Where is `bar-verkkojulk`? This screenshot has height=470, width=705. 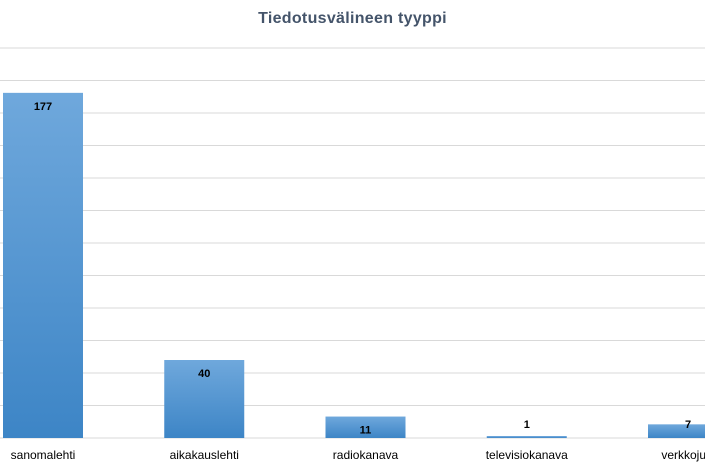 bar-verkkojulk is located at coordinates (676, 431).